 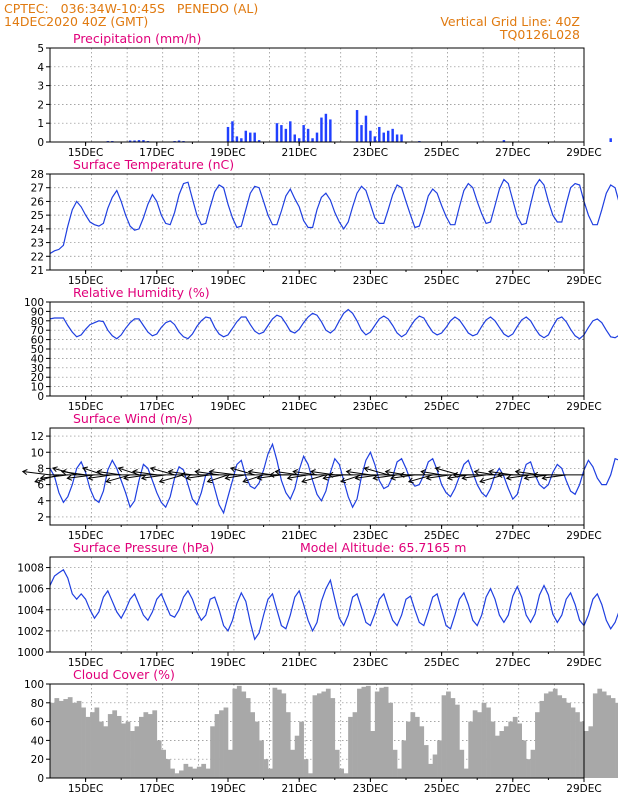 What do you see at coordinates (333, 604) in the screenshot?
I see `series-line` at bounding box center [333, 604].